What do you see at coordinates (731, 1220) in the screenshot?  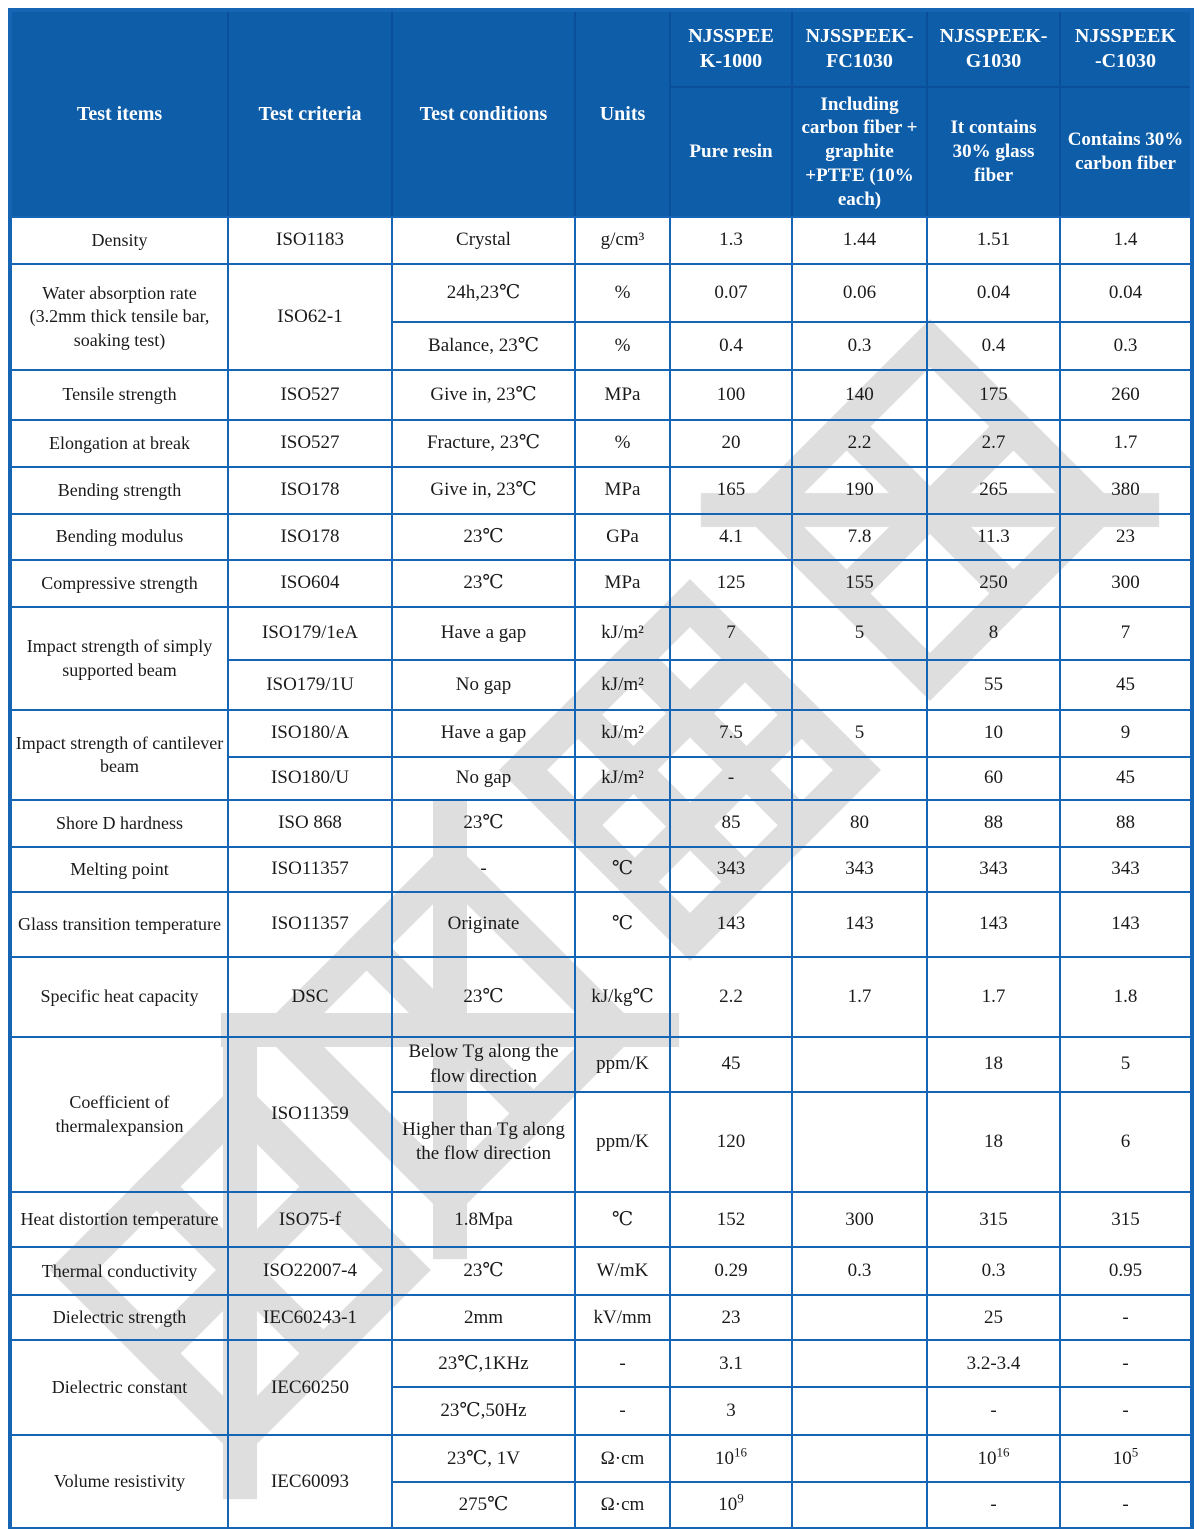 I see `table-cell: 152` at bounding box center [731, 1220].